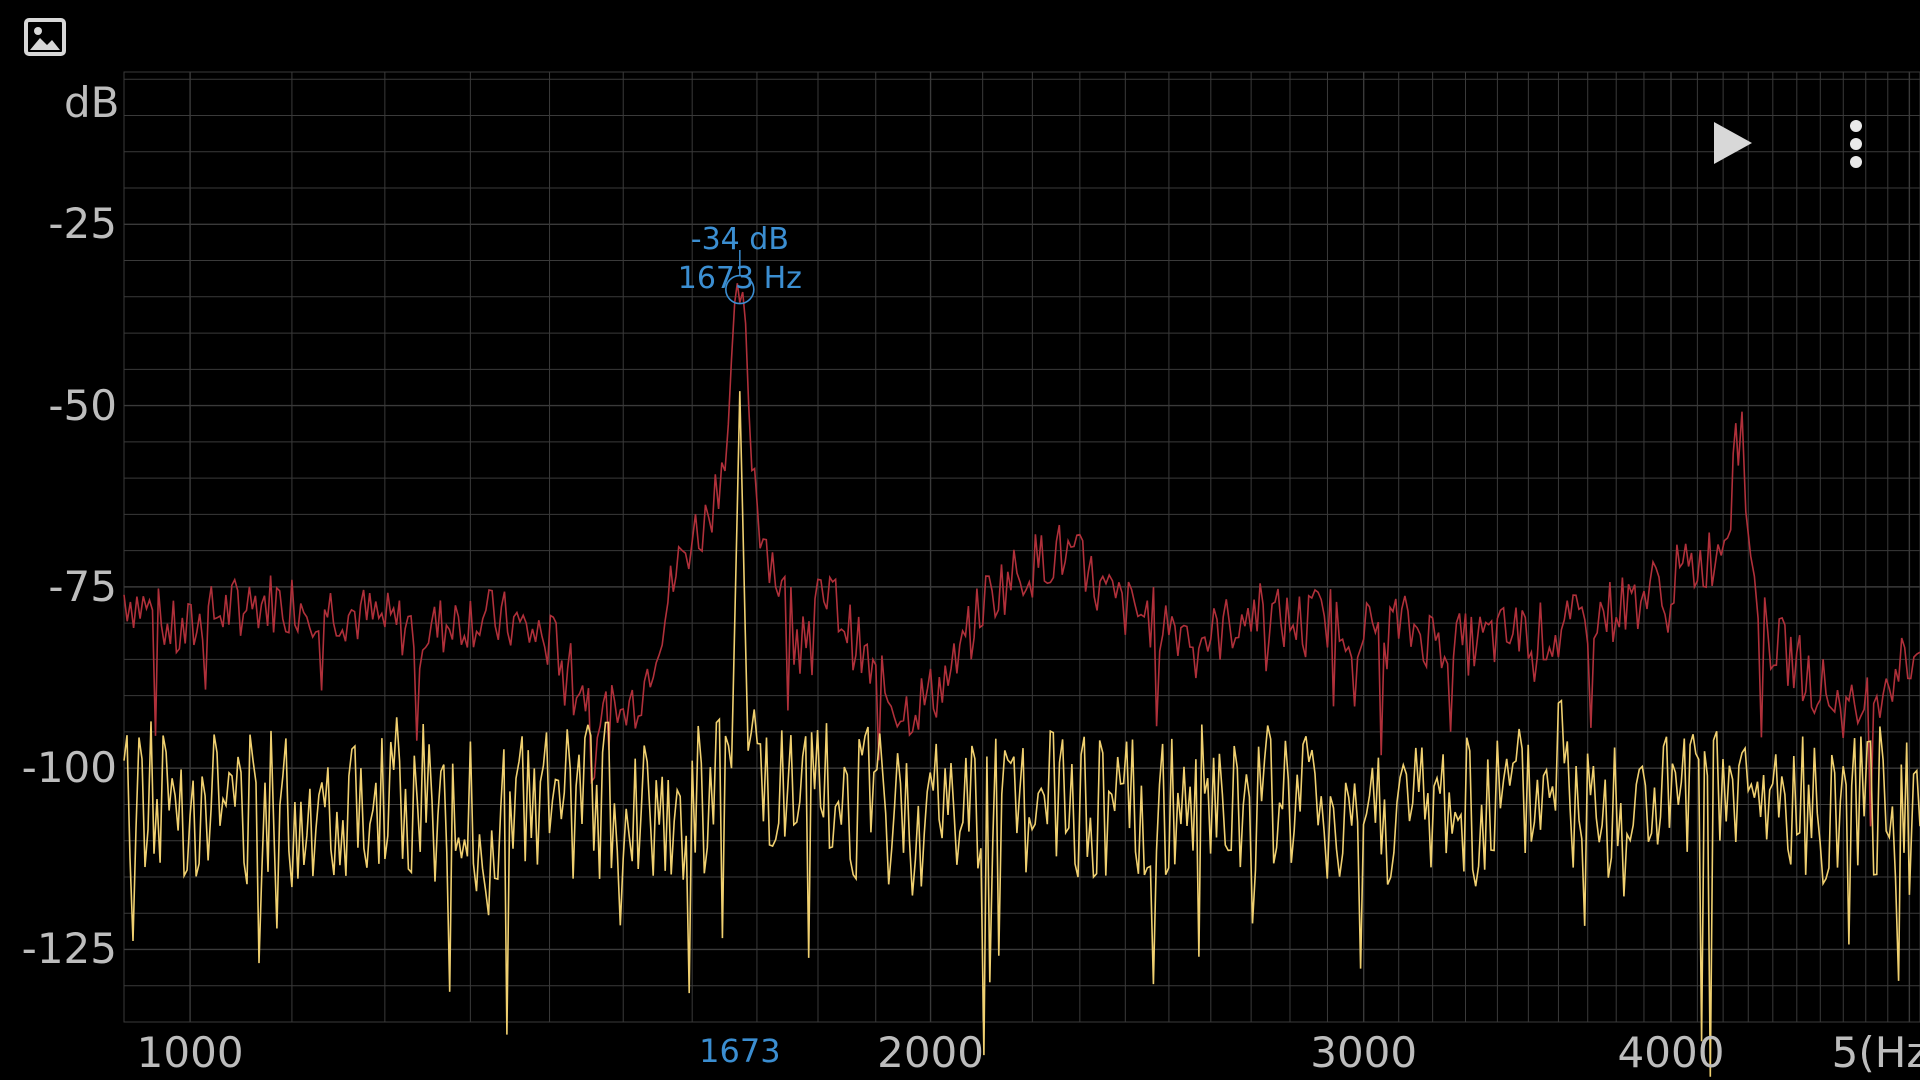 This screenshot has width=1920, height=1080. Describe the element at coordinates (82, 405) in the screenshot. I see `y-tick-label: -50` at that location.